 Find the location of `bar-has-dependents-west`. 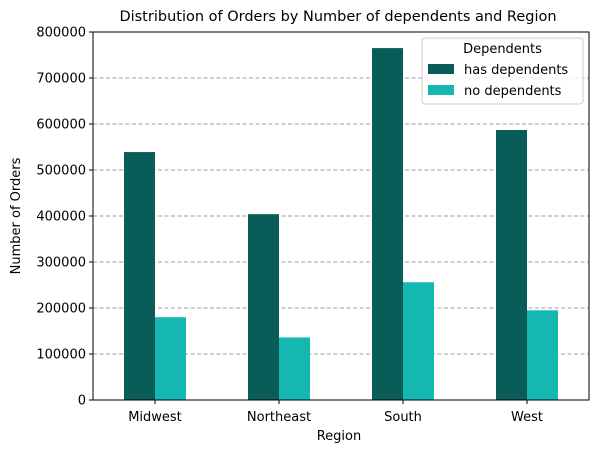

bar-has-dependents-west is located at coordinates (511, 265).